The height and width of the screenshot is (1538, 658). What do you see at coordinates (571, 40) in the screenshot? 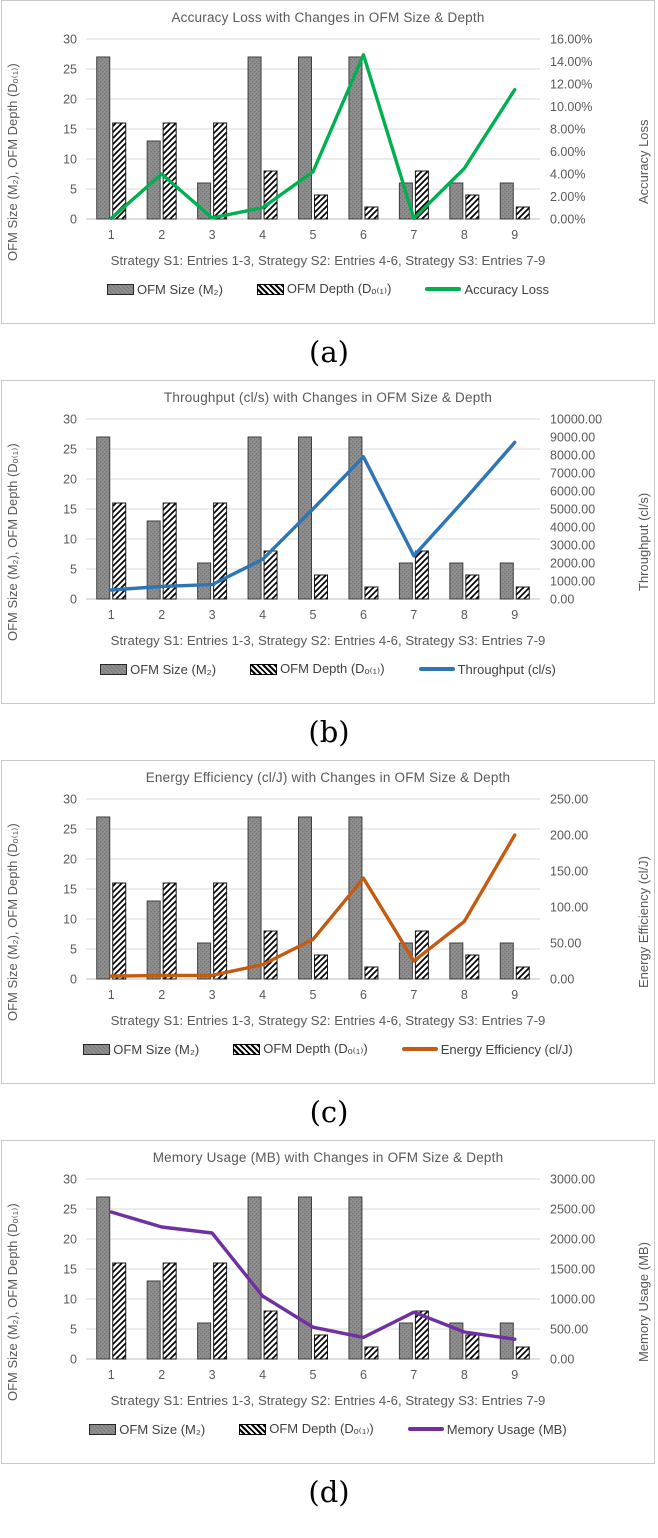
I see `right-tick-label: 16.00%` at bounding box center [571, 40].